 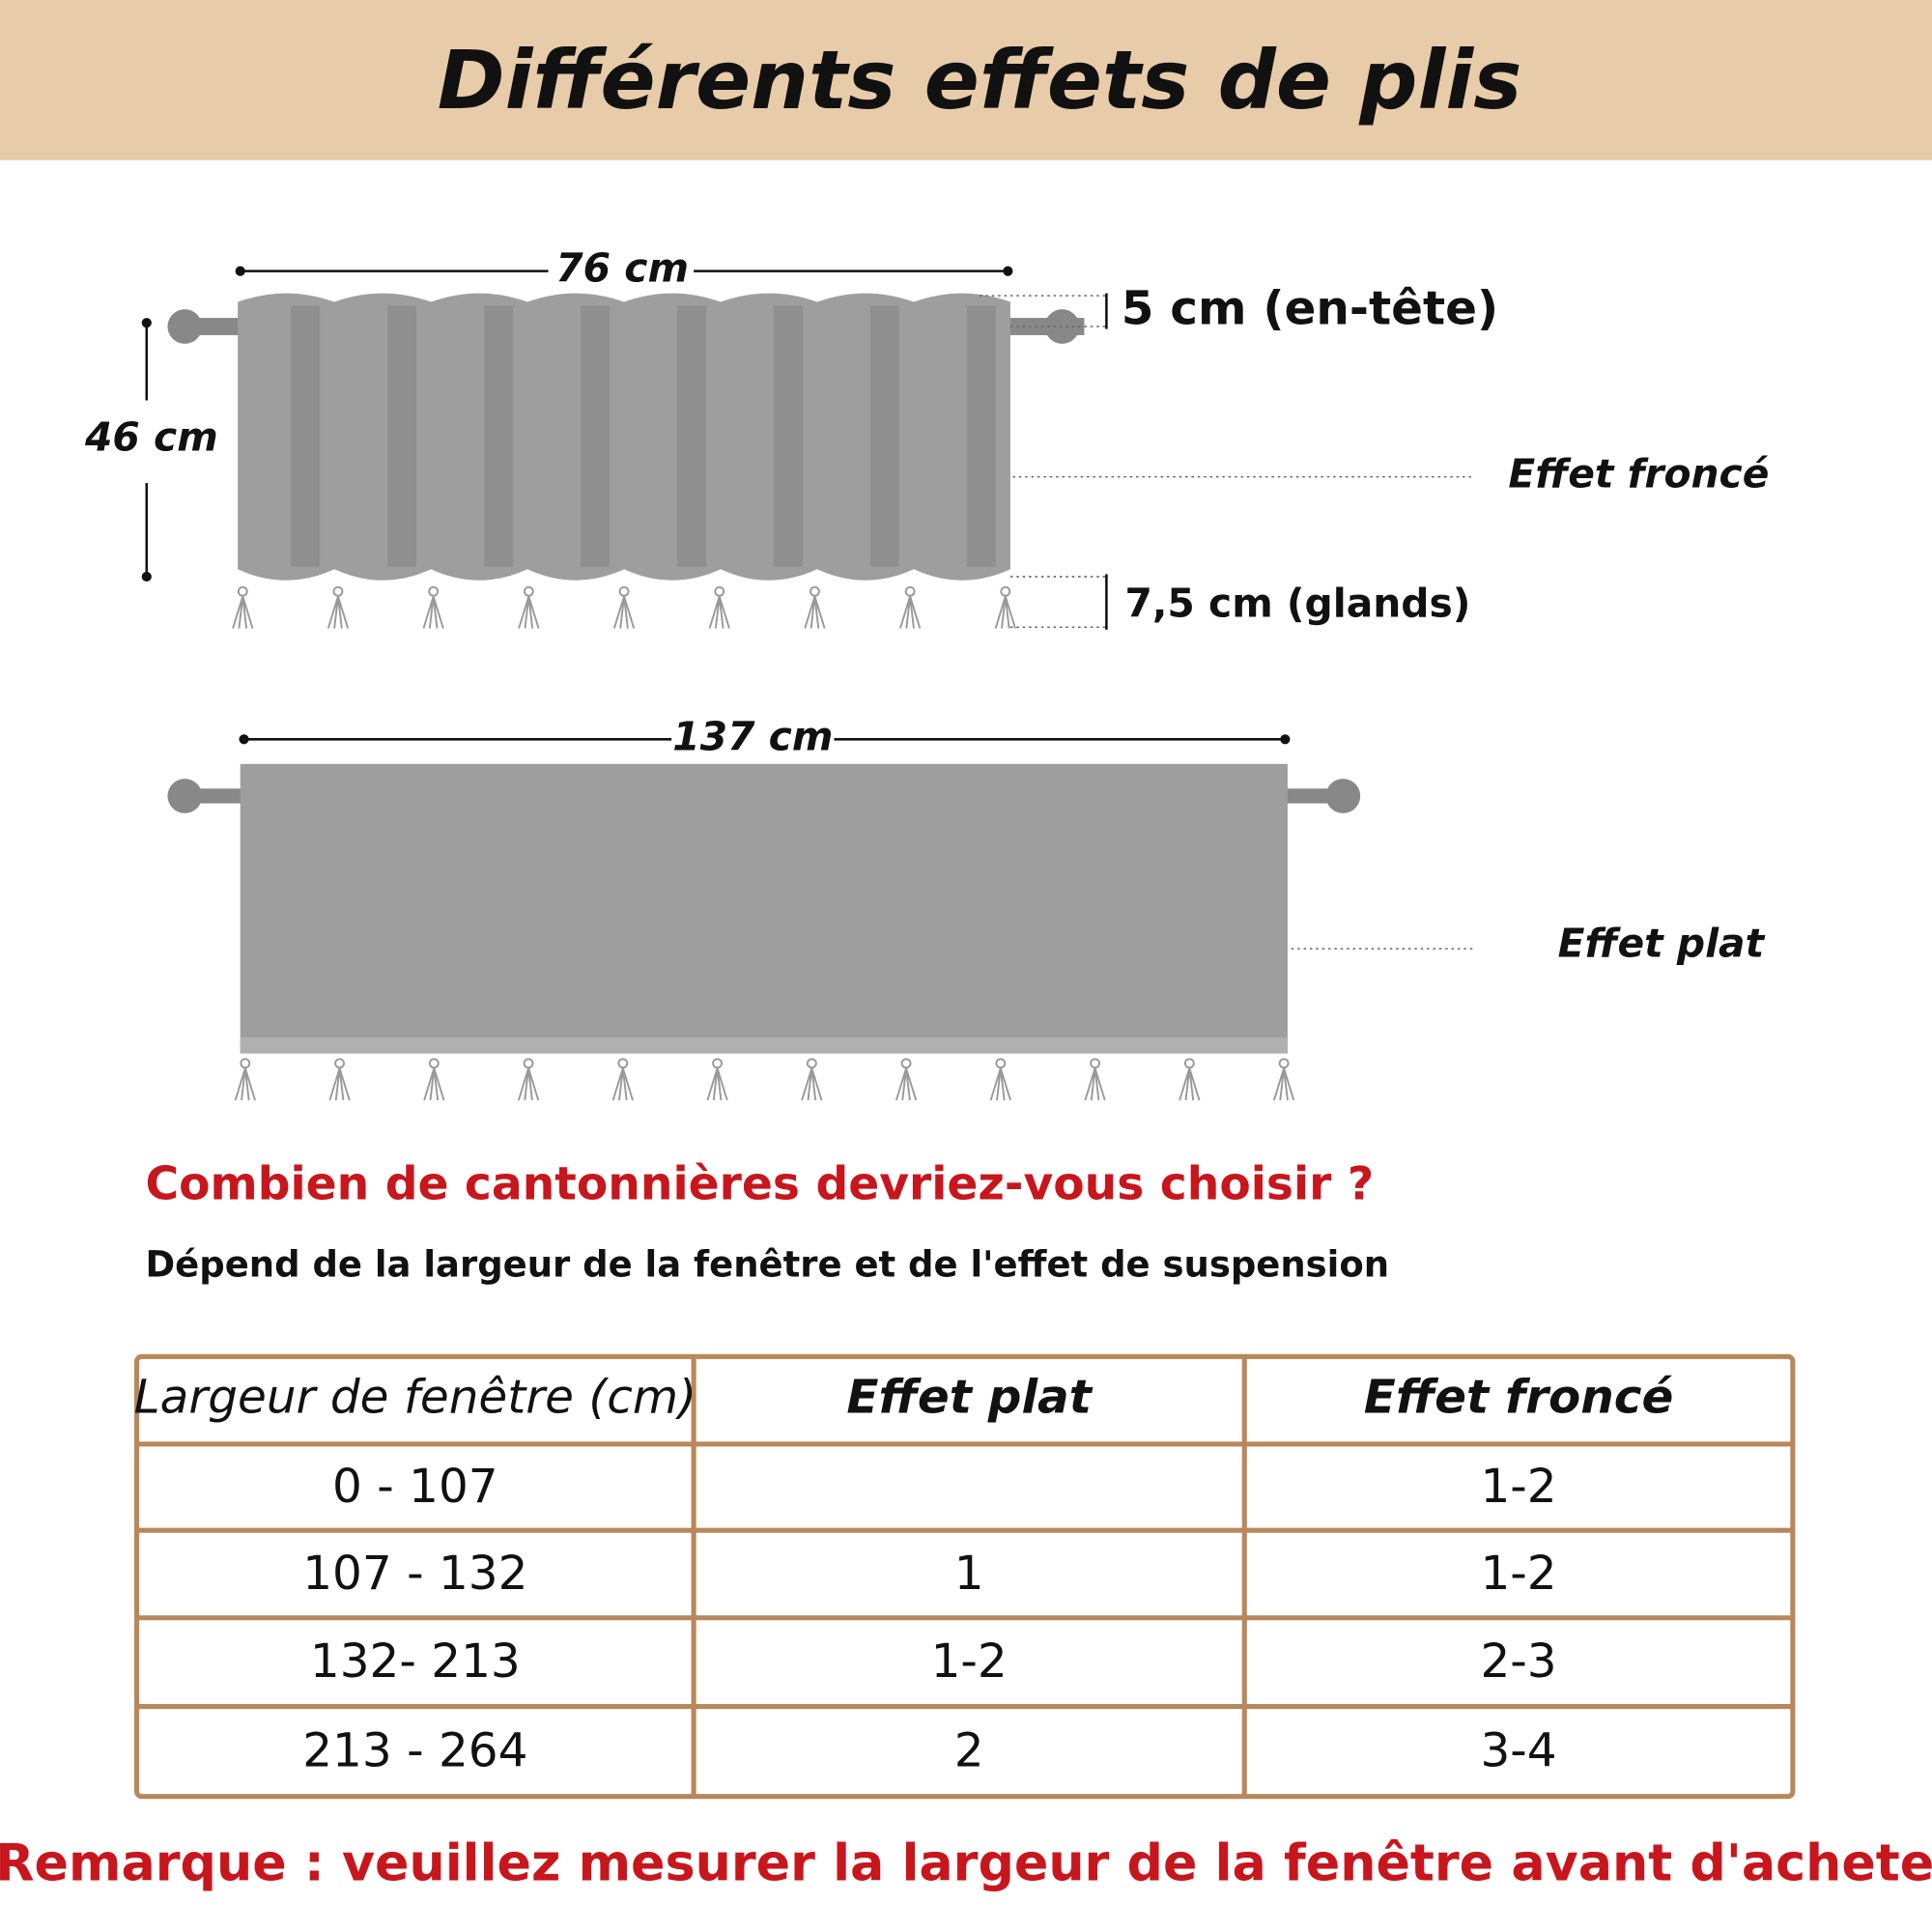 I want to click on column-header: Effet froncé, so click(x=1519, y=1398).